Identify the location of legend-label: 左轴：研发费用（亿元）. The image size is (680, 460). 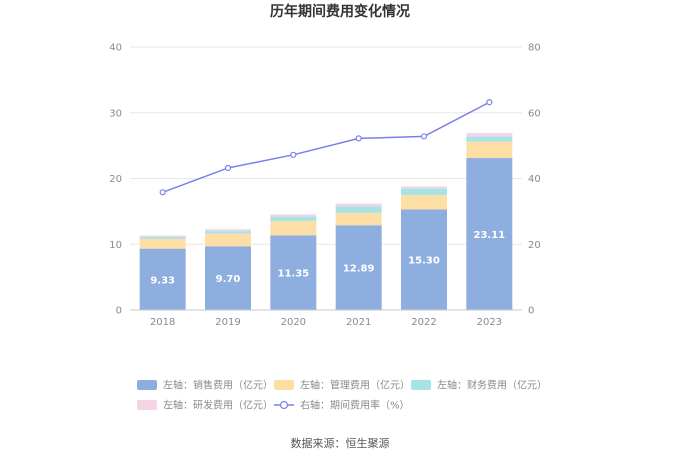
(218, 405).